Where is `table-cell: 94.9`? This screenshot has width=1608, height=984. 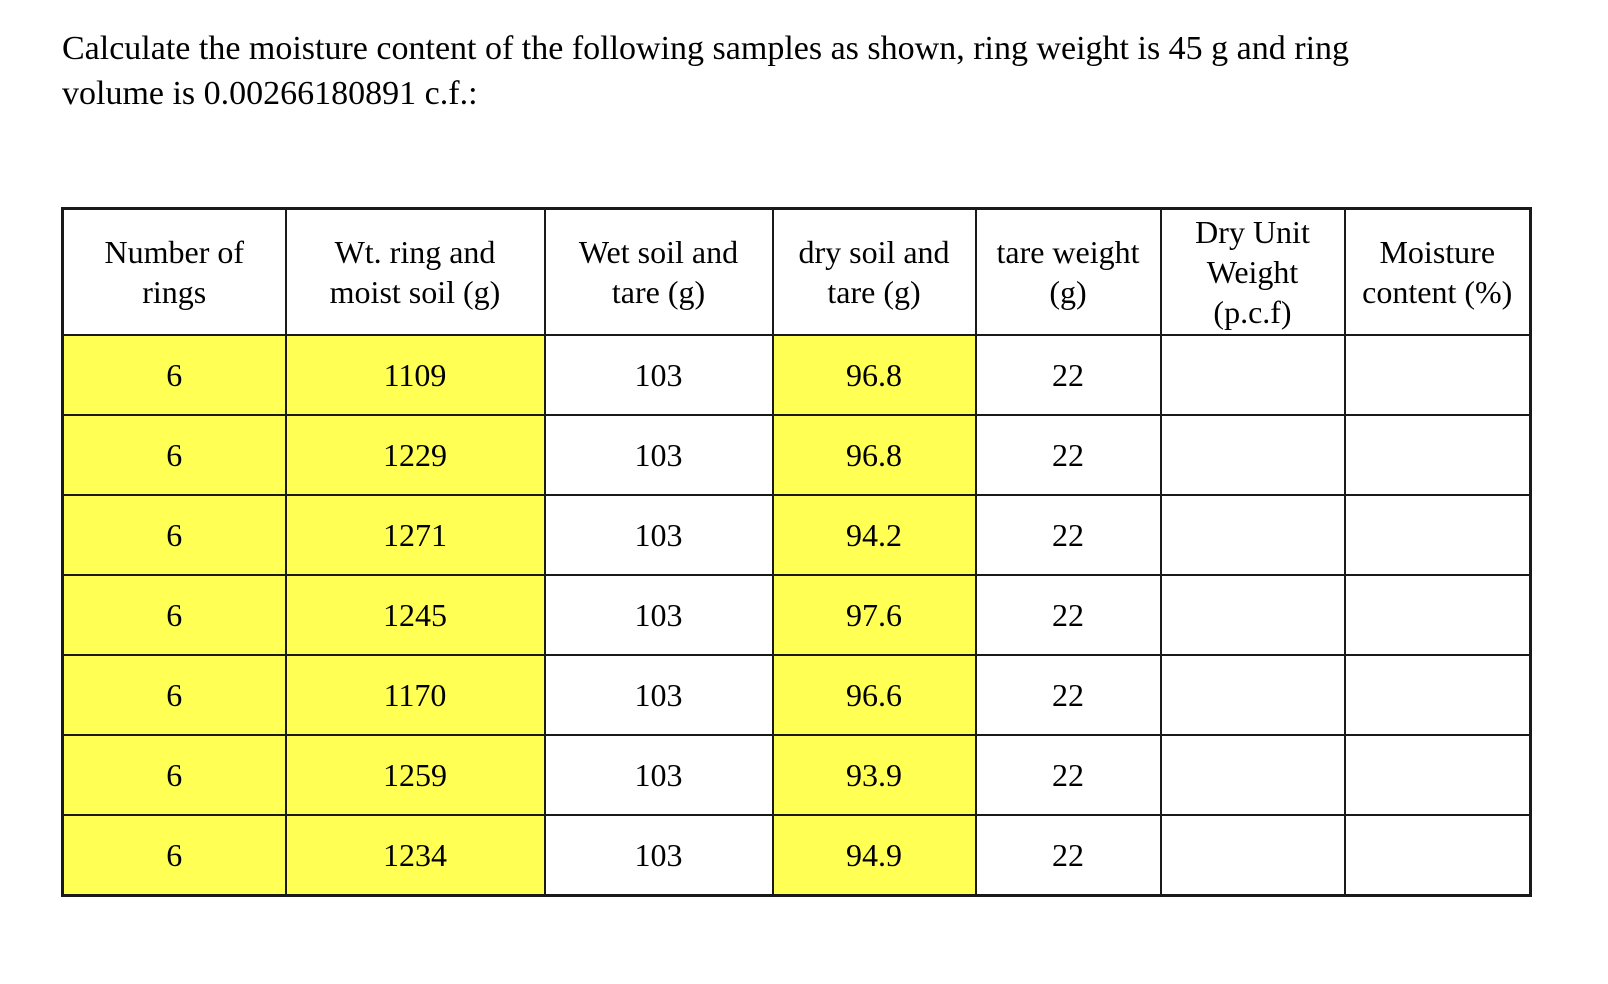 table-cell: 94.9 is located at coordinates (874, 855).